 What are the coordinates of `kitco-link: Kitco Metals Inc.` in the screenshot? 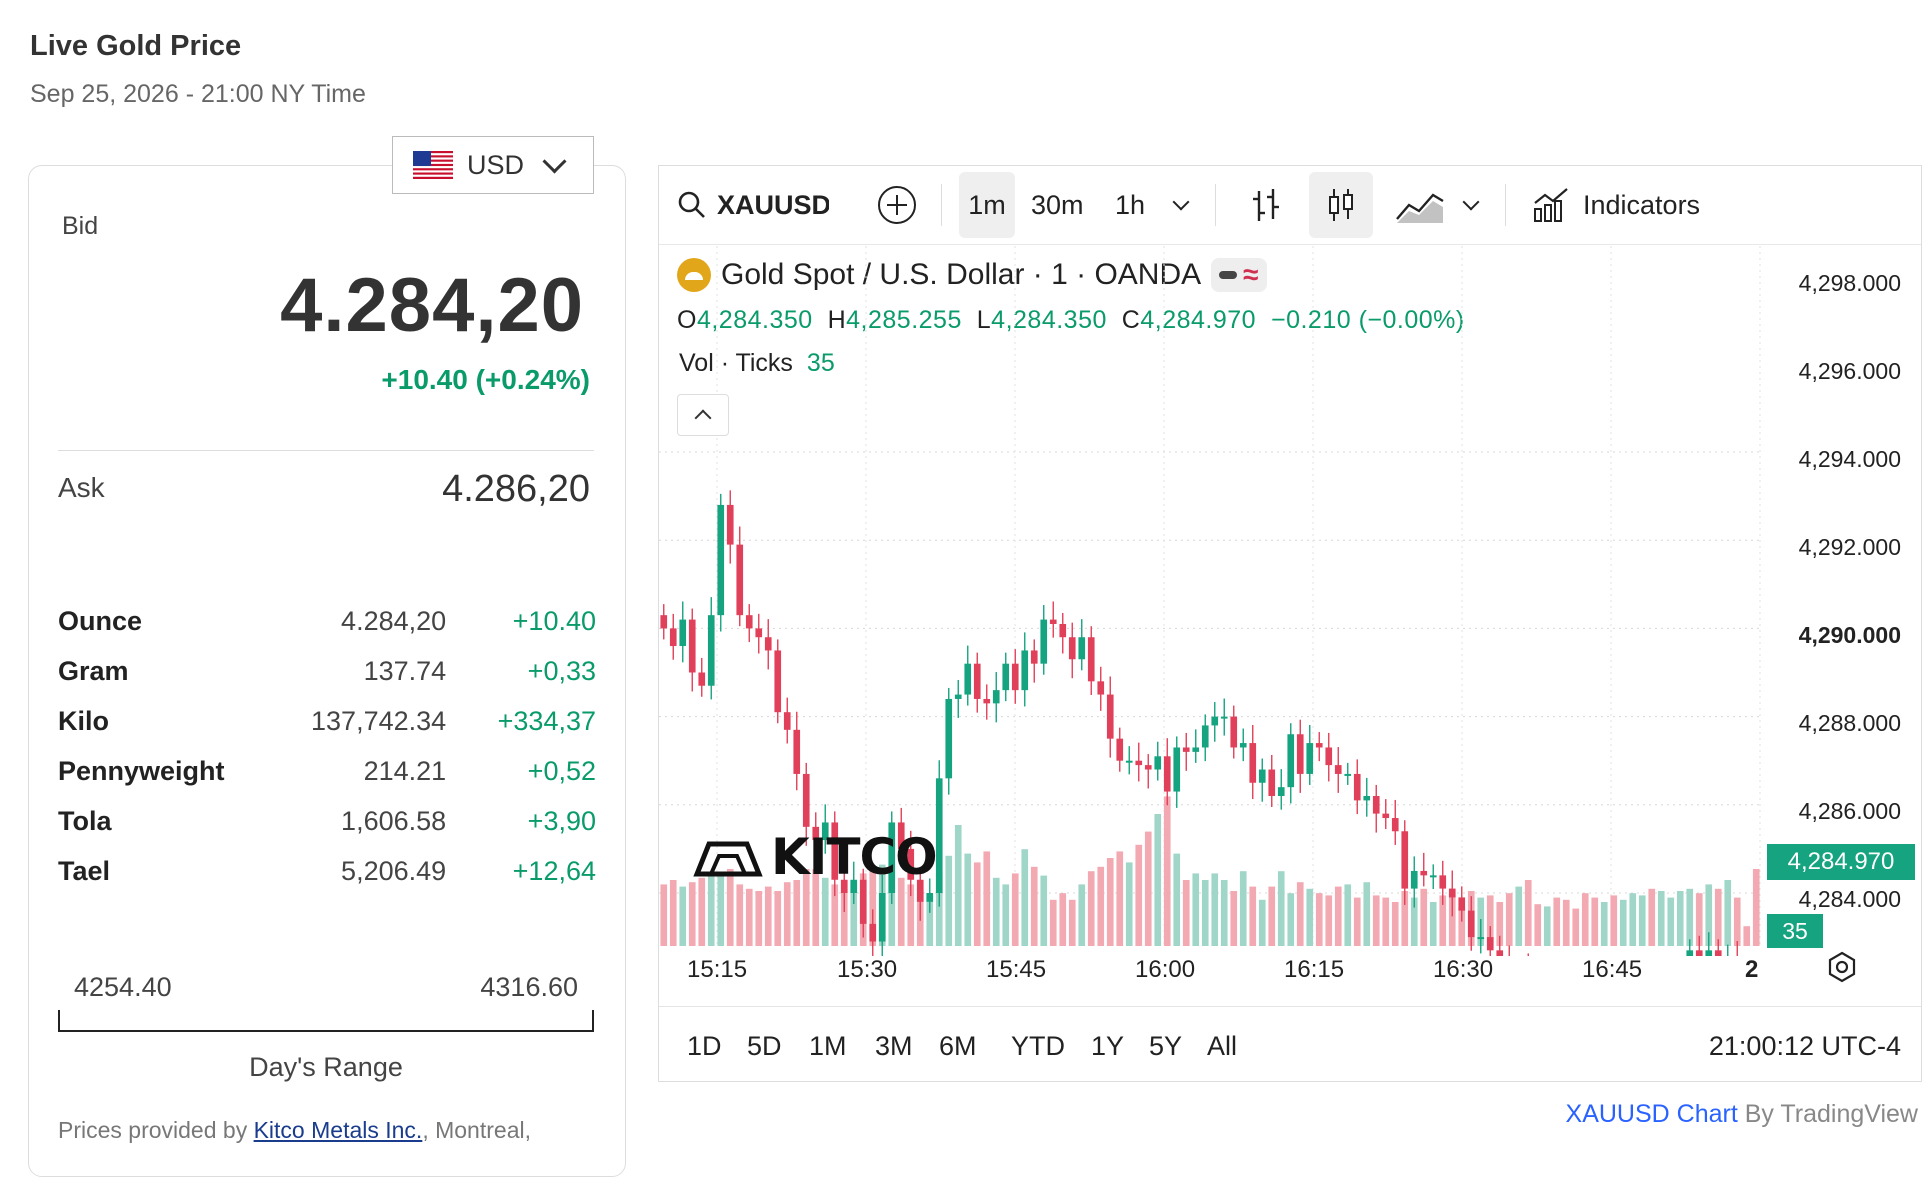 It's located at (338, 1130).